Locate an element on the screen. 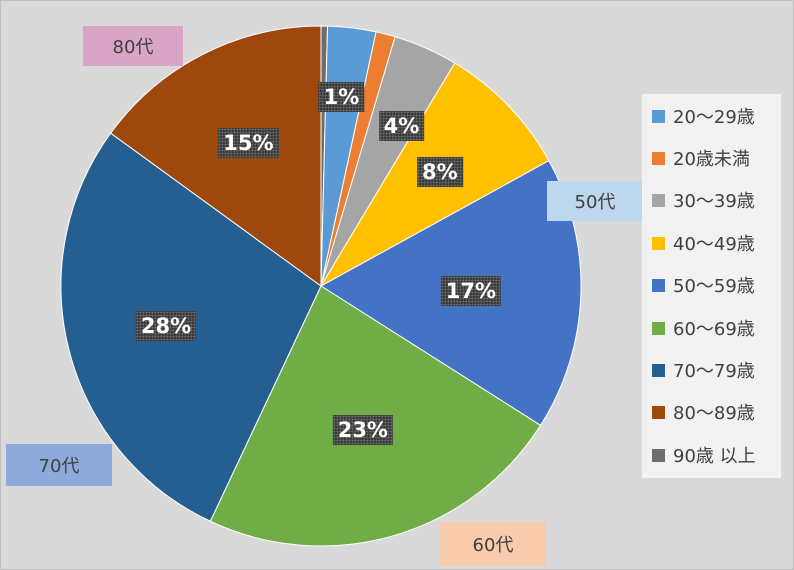 The width and height of the screenshot is (794, 570). legend-label: 70〜79歳 is located at coordinates (714, 371).